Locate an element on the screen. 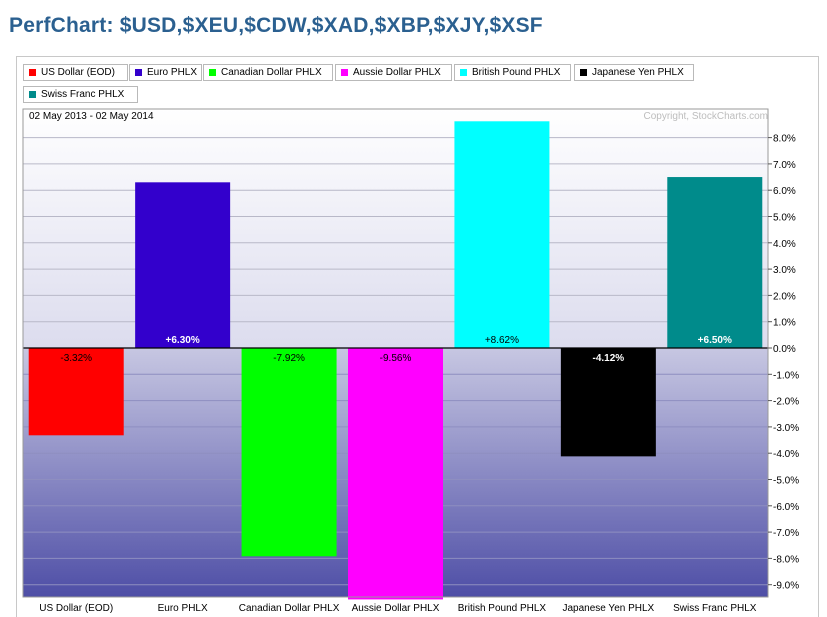 This screenshot has height=617, width=827. data-label: -4.12% is located at coordinates (609, 358).